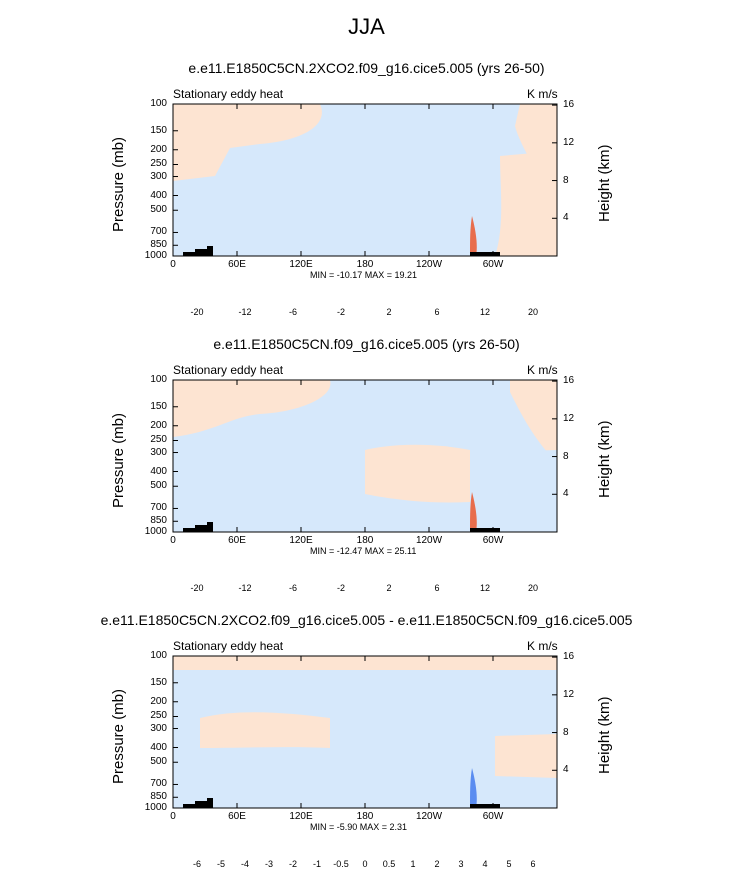 This screenshot has width=733, height=872. Describe the element at coordinates (228, 94) in the screenshot. I see `variable-label: Stationary eddy heat` at that location.